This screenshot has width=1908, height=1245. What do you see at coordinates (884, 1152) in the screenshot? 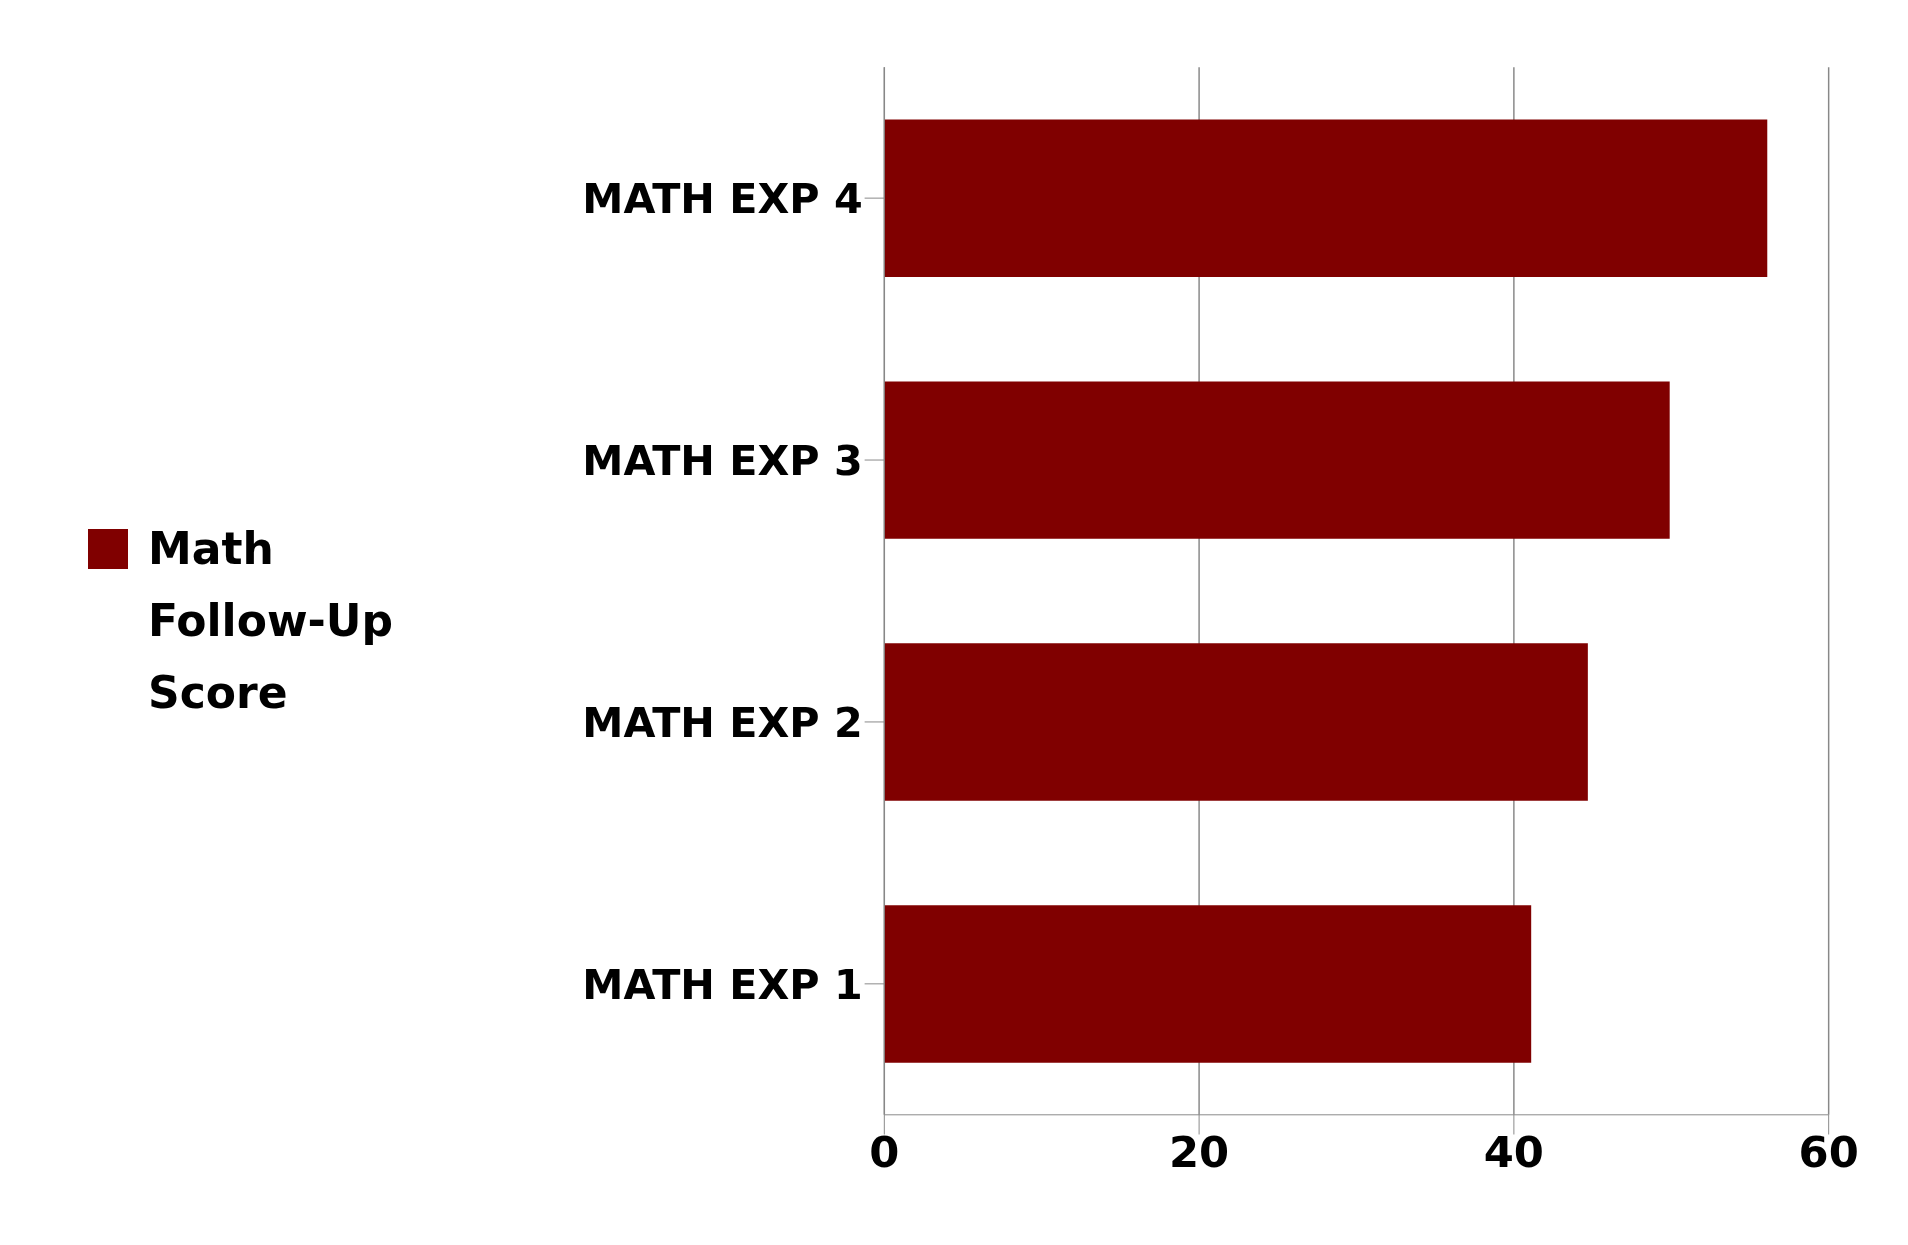
I see `x-tick-label: 0` at bounding box center [884, 1152].